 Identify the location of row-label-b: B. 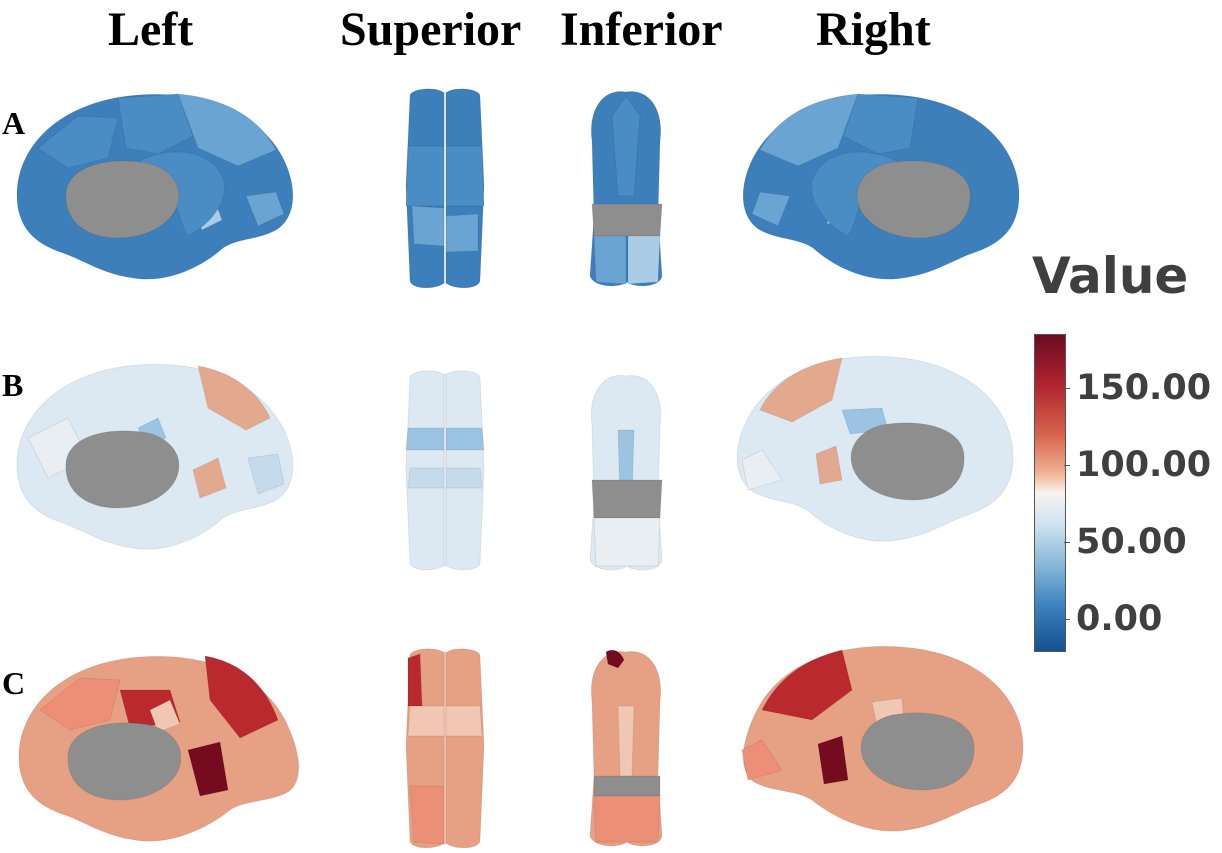
(13, 385).